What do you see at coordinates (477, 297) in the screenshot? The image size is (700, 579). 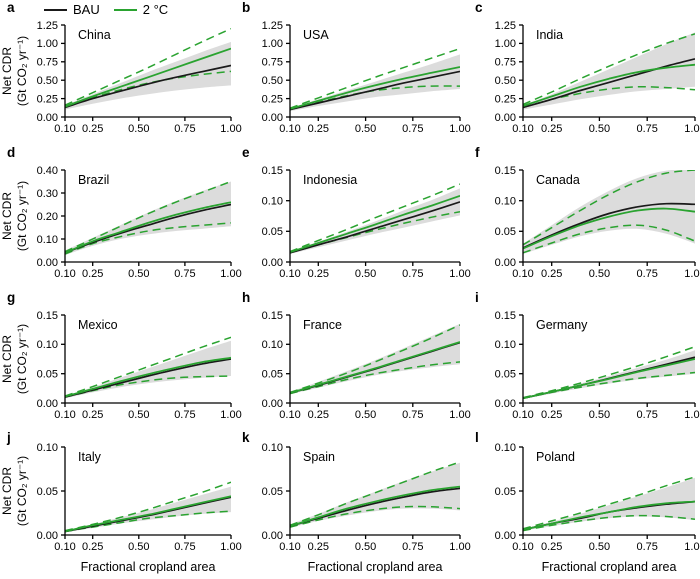 I see `panel-letter: i` at bounding box center [477, 297].